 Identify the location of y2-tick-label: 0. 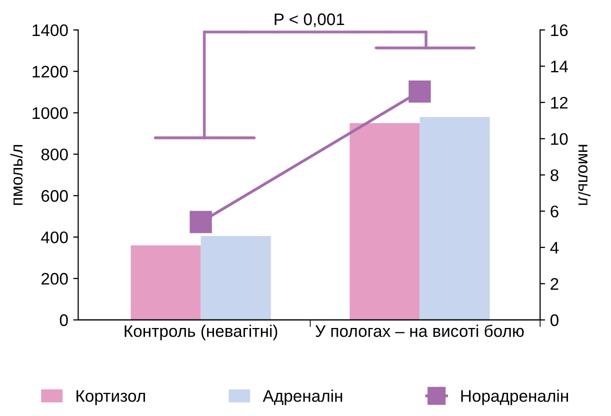
(554, 320).